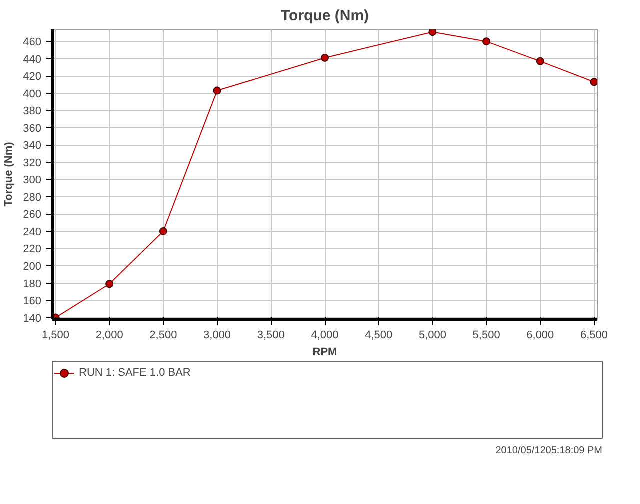 Image resolution: width=640 pixels, height=504 pixels. Describe the element at coordinates (32, 77) in the screenshot. I see `y-tick-label: 420` at that location.